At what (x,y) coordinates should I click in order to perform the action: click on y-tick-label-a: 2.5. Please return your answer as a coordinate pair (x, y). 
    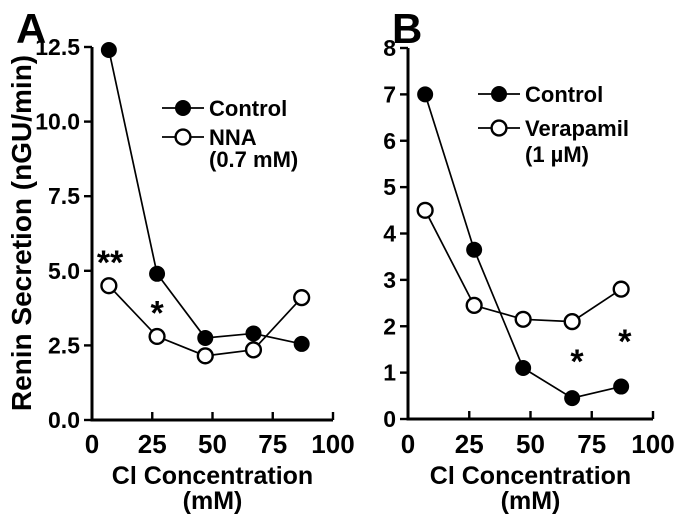
    Looking at the image, I should click on (64, 345).